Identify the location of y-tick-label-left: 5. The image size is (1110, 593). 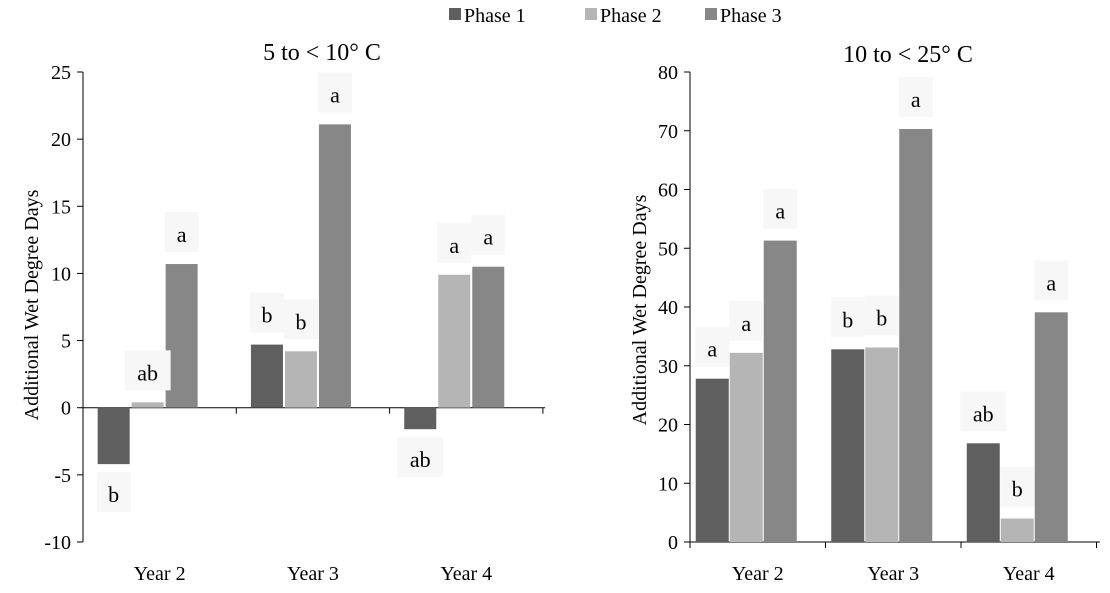
(66, 342).